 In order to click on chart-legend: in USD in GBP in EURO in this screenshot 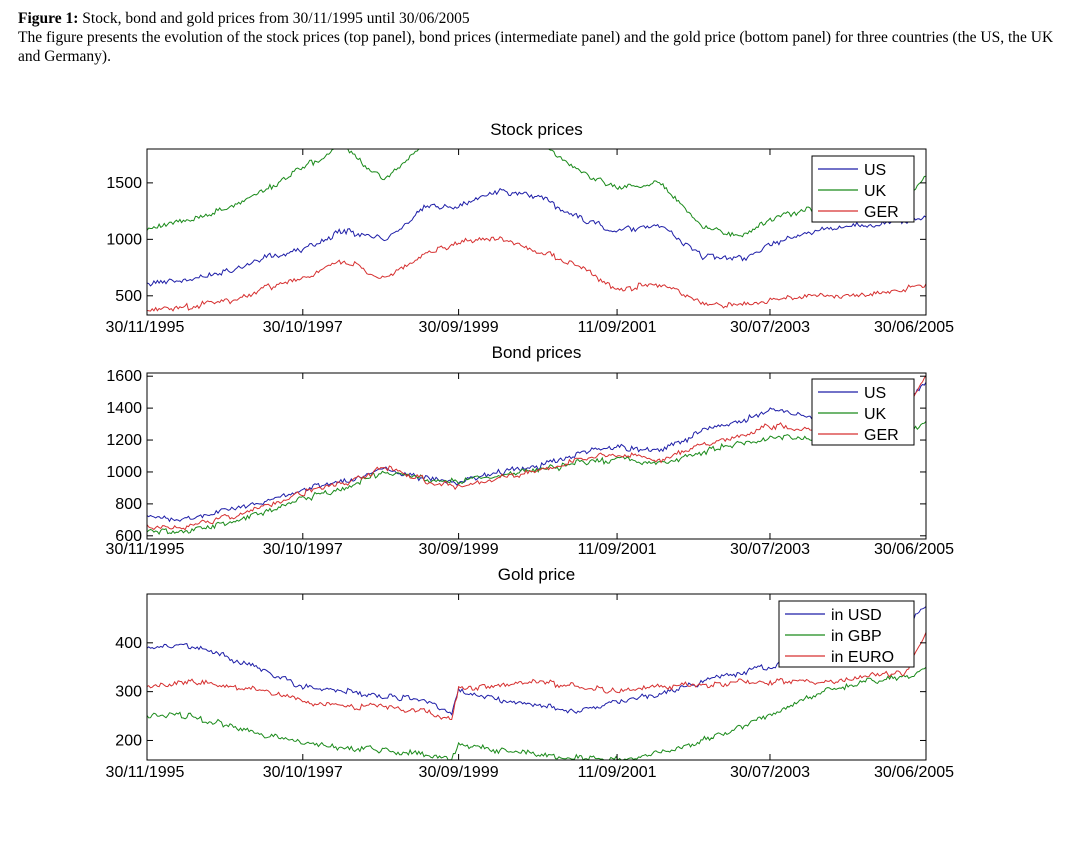, I will do `click(846, 634)`.